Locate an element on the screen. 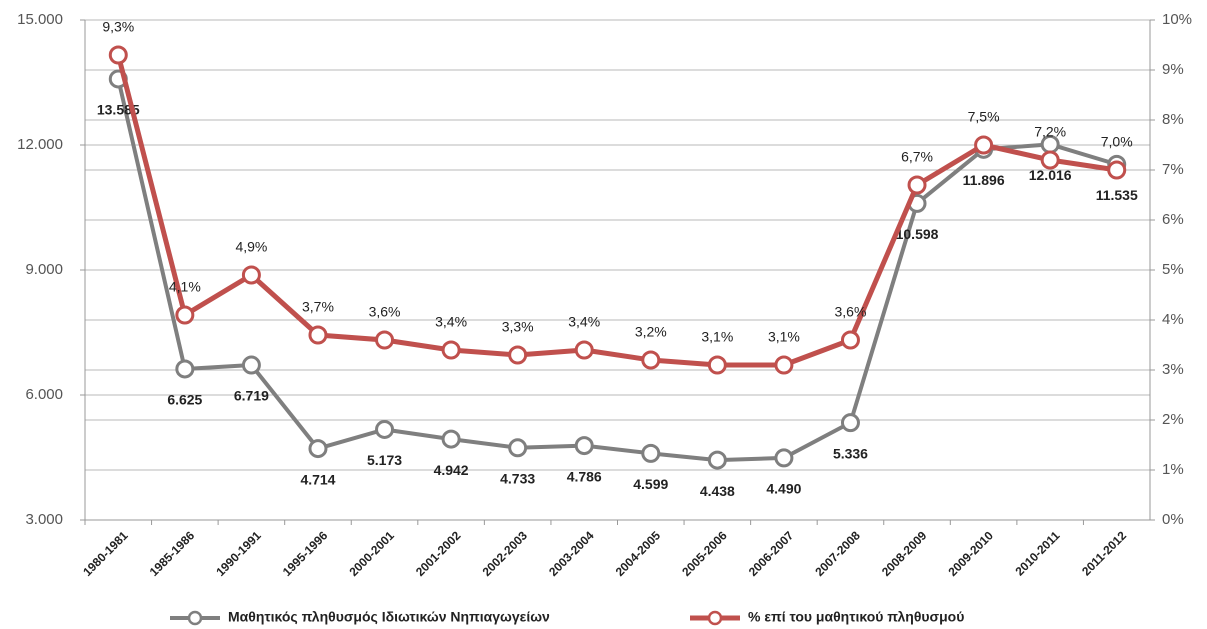  x-tick-label: 1980-1981 is located at coordinates (105, 553).